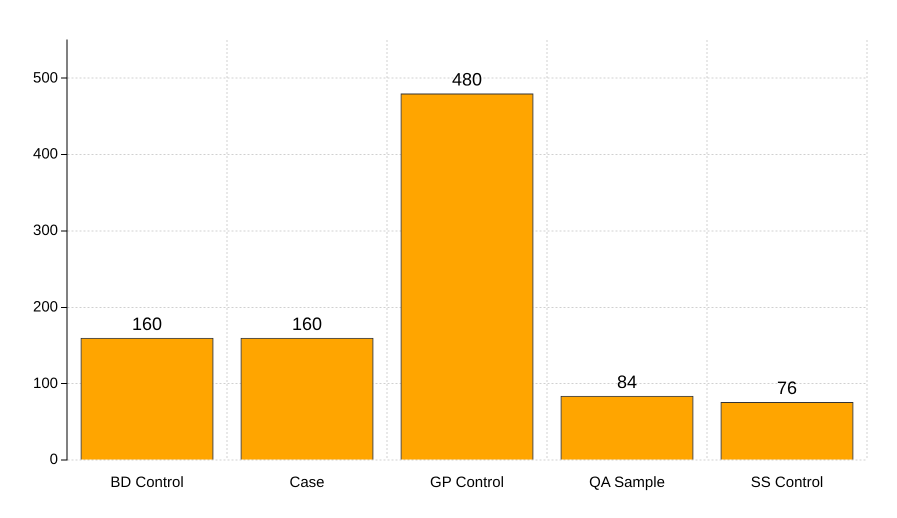 The height and width of the screenshot is (518, 897). What do you see at coordinates (45, 307) in the screenshot?
I see `y-tick-label: 200` at bounding box center [45, 307].